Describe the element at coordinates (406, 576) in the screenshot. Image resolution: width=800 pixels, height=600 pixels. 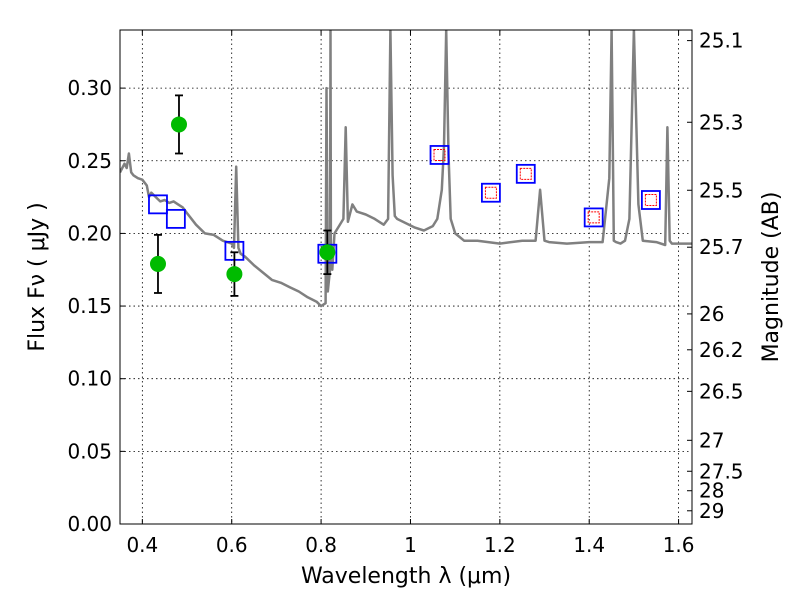
I see `x-axis-label: Wavelength λ (μm)` at that location.